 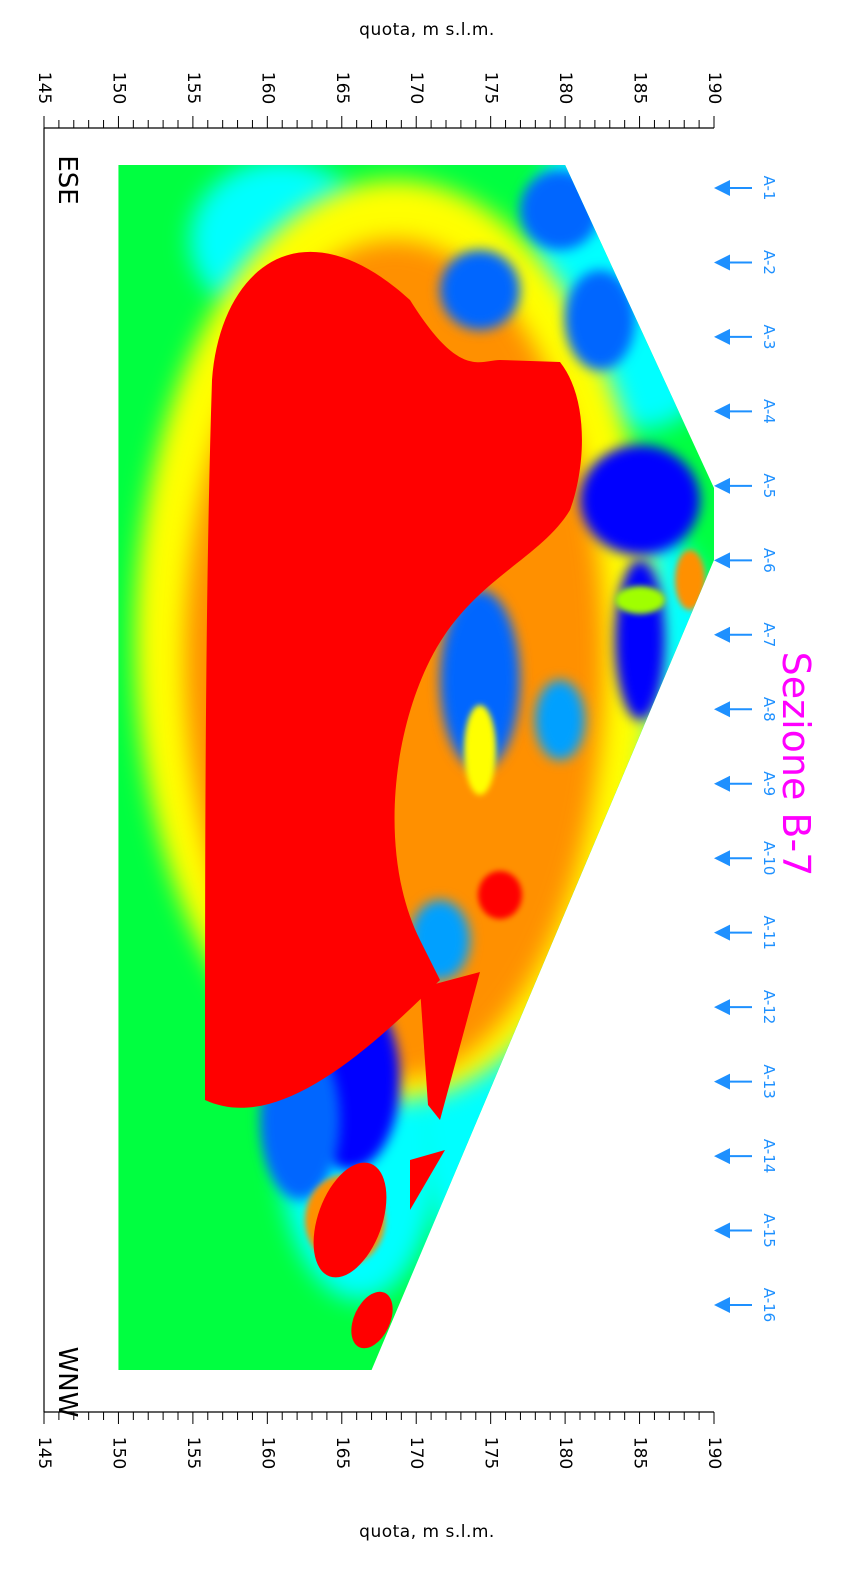 What do you see at coordinates (746, 188) in the screenshot?
I see `profile-marker: A-1` at bounding box center [746, 188].